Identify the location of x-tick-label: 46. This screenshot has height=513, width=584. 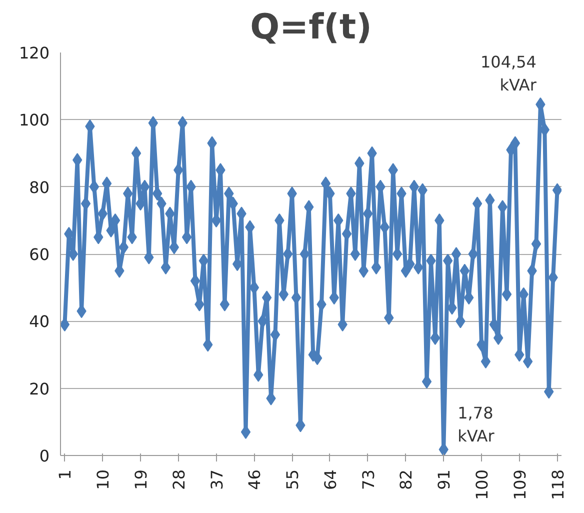
(254, 480).